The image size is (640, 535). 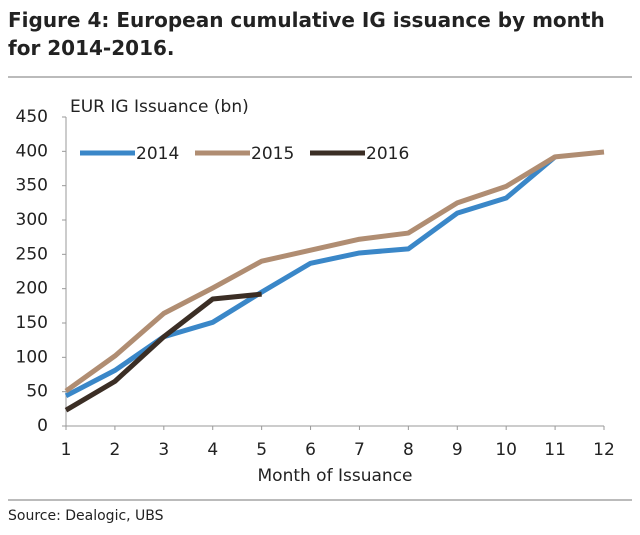 I want to click on y-axis-label: EUR IG Issuance (bn), so click(x=159, y=107).